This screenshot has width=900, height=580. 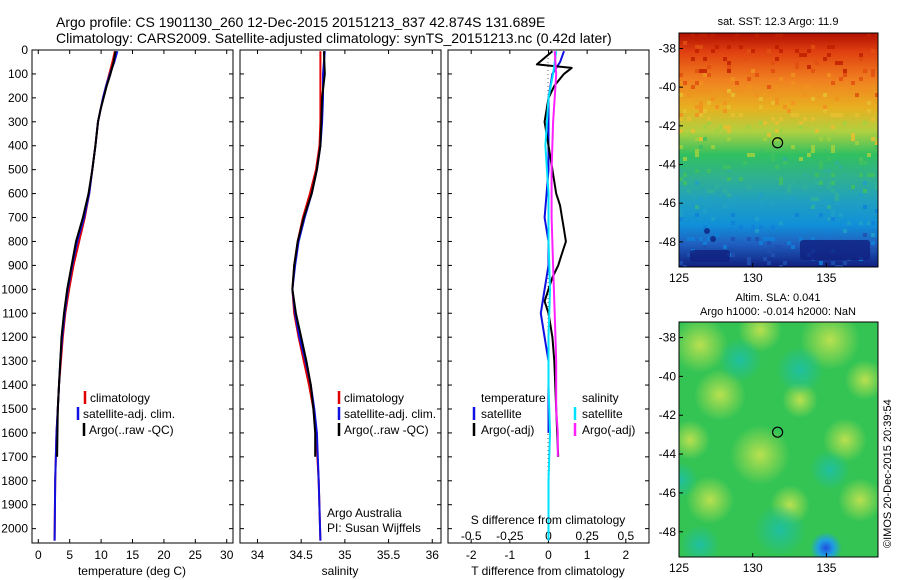 I want to click on temperature-xlabel: temperature (deg C), so click(x=132, y=571).